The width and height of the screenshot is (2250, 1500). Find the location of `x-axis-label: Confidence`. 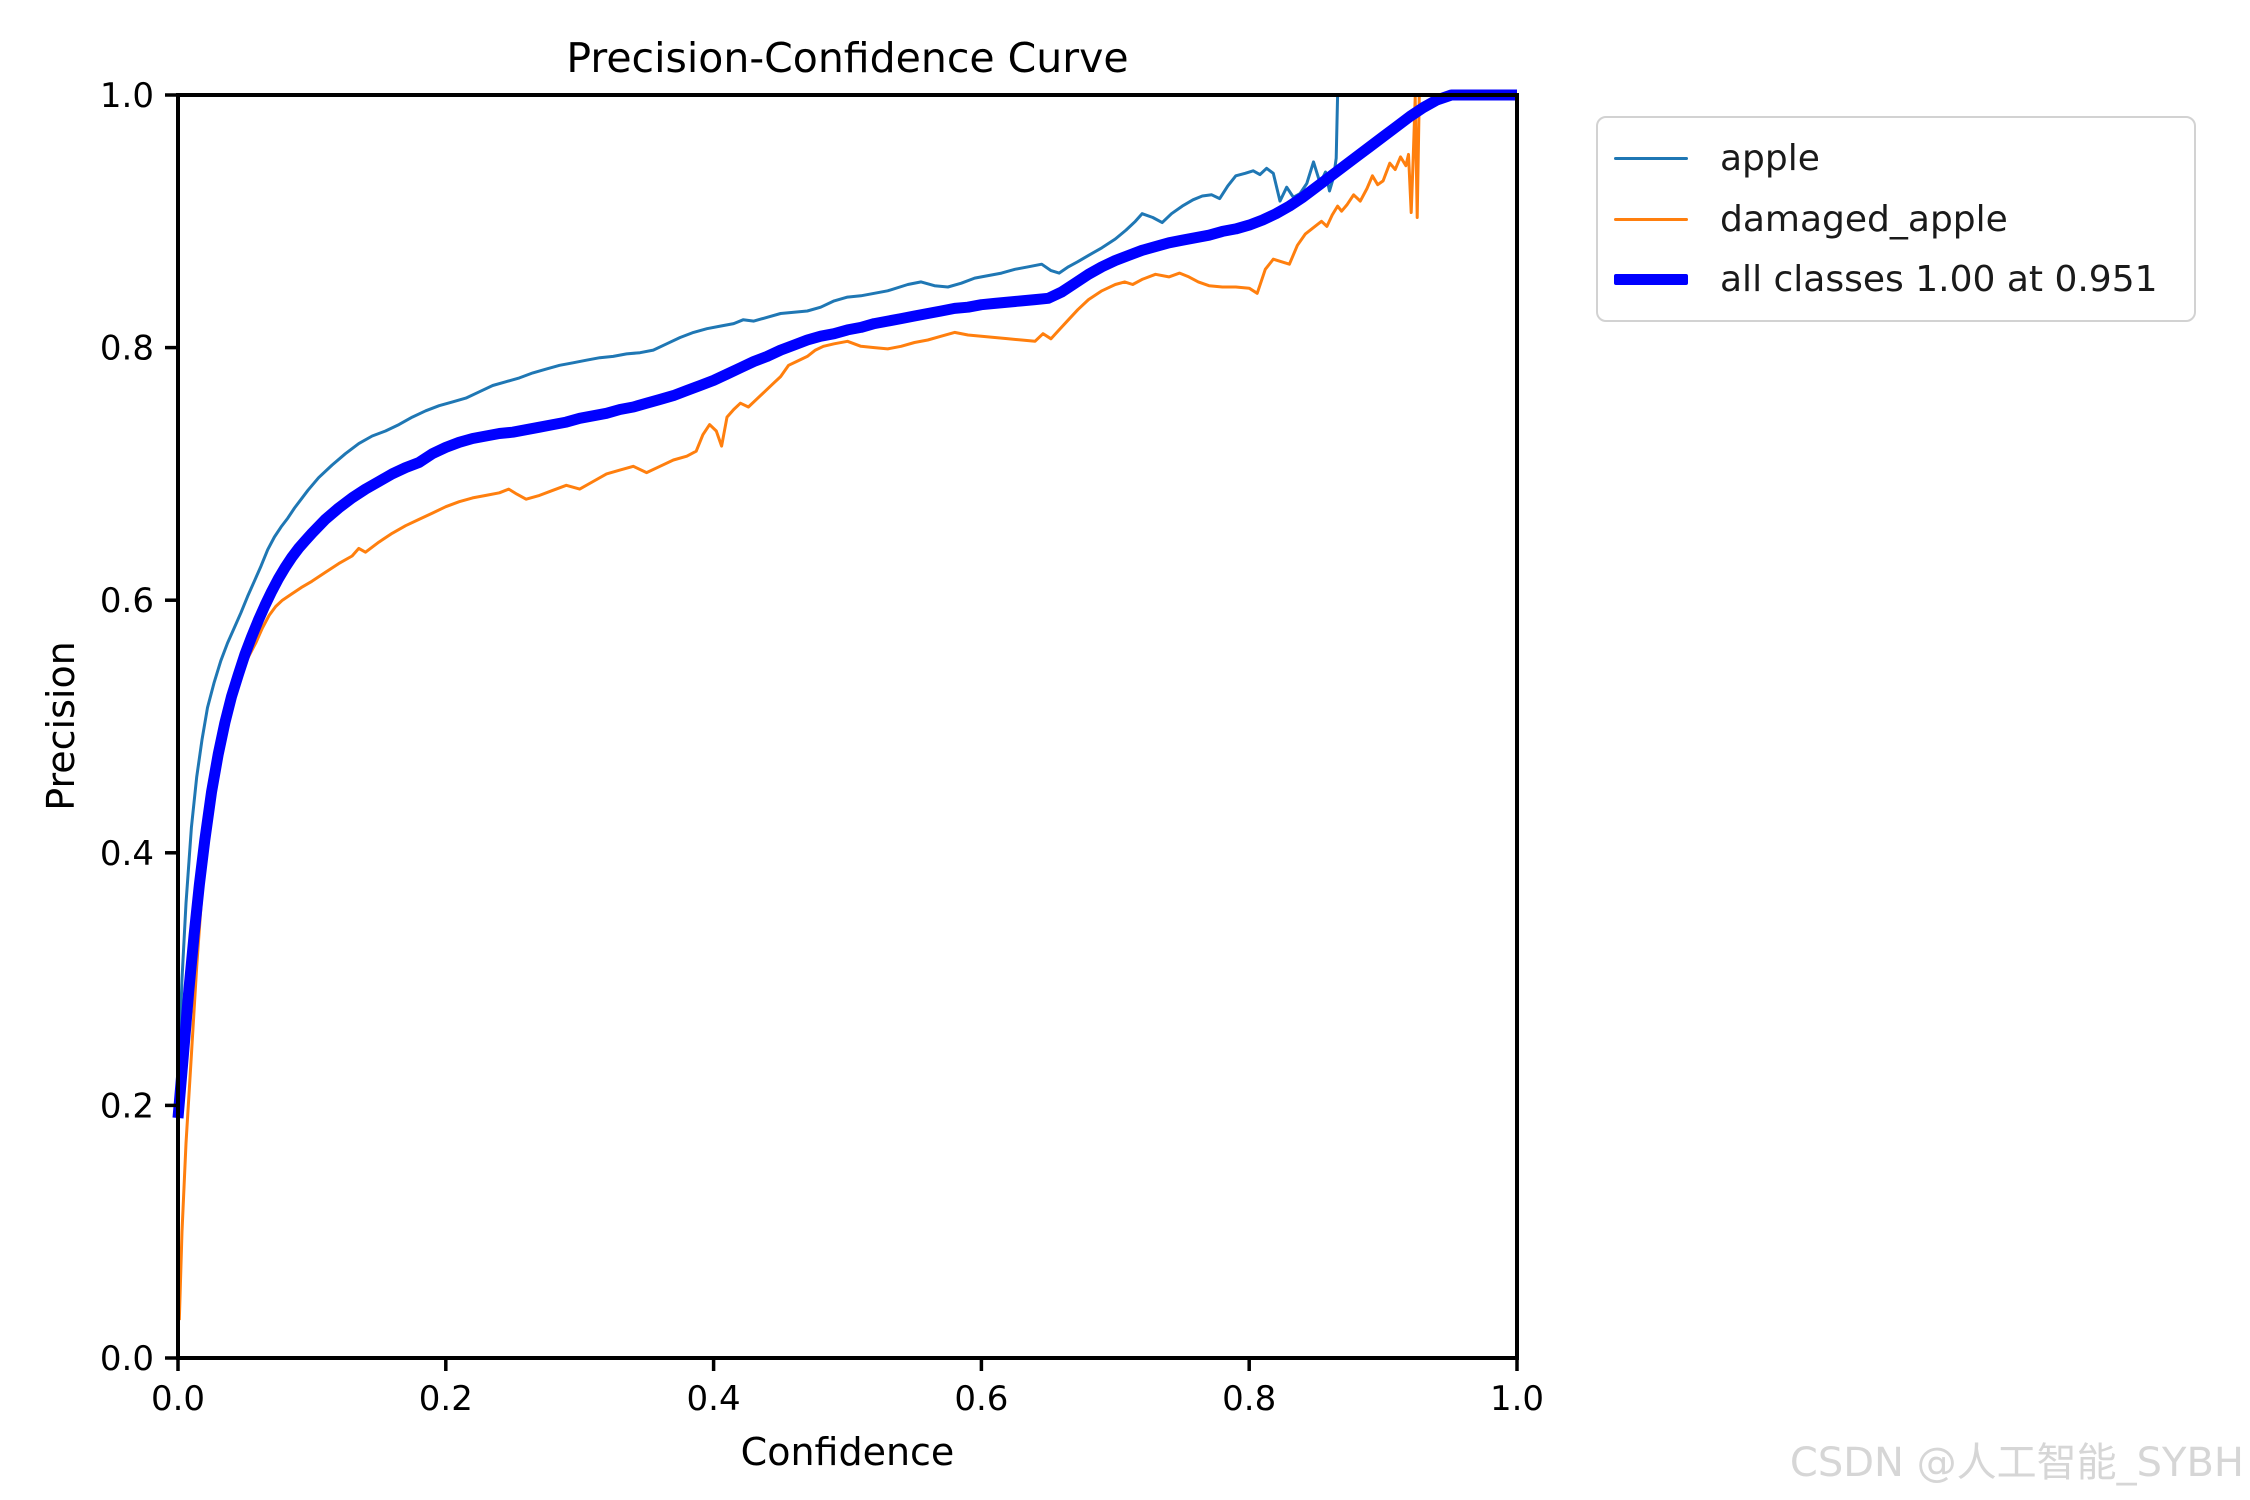

x-axis-label: Confidence is located at coordinates (847, 1452).